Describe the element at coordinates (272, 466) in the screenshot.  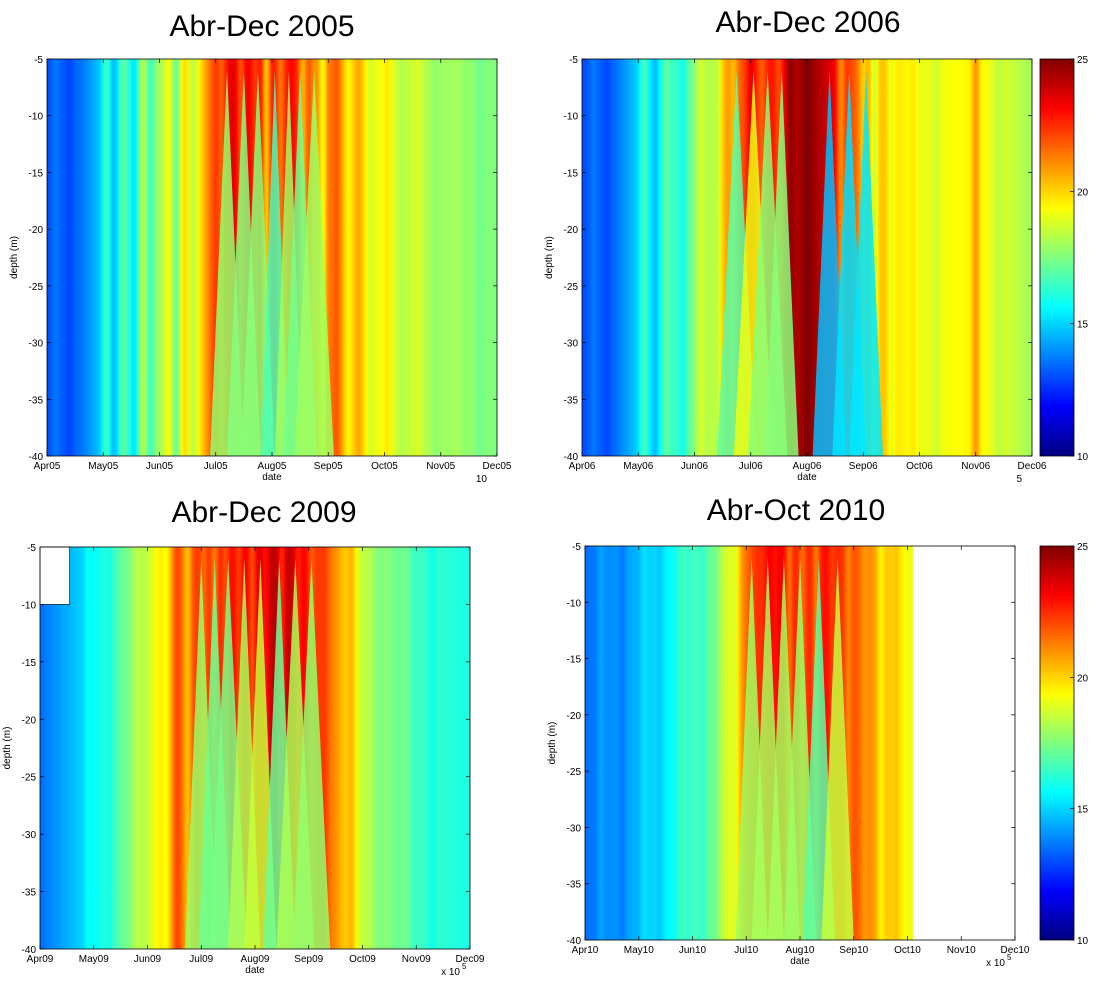
I see `x-tick-label: Aug05` at that location.